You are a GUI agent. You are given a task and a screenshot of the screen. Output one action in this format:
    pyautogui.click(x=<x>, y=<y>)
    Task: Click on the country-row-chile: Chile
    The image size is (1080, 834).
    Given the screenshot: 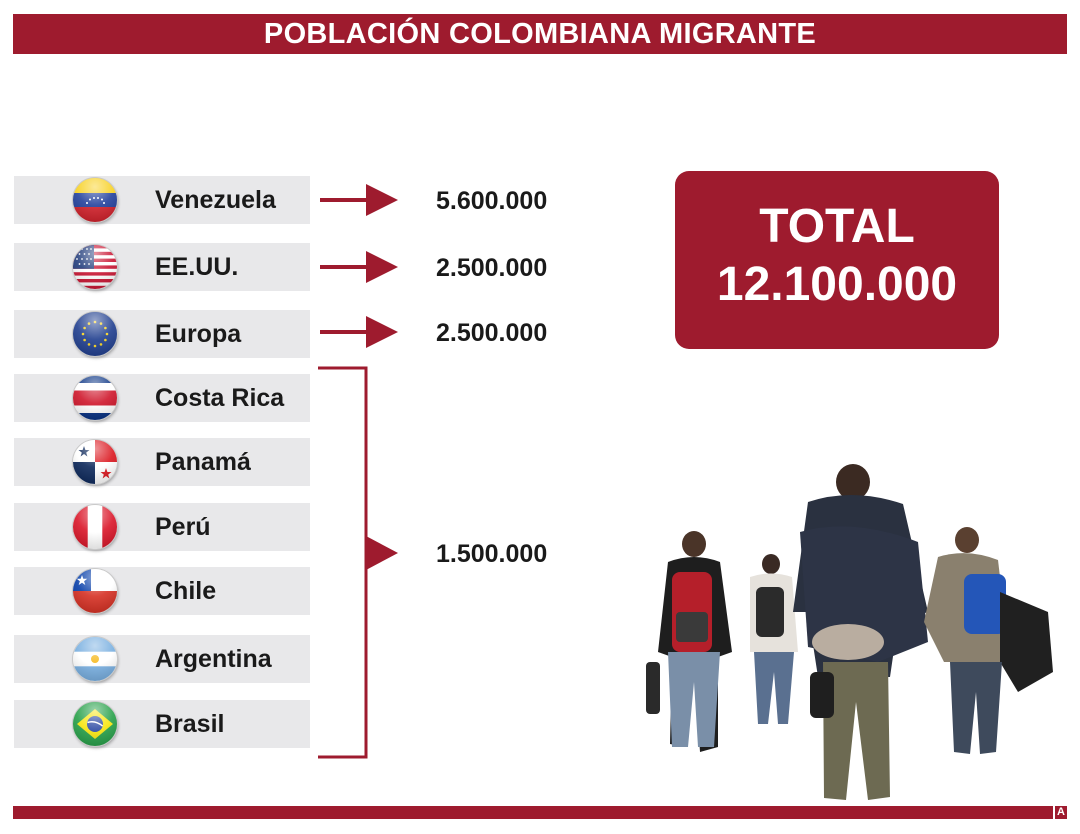 What is the action you would take?
    pyautogui.click(x=162, y=591)
    